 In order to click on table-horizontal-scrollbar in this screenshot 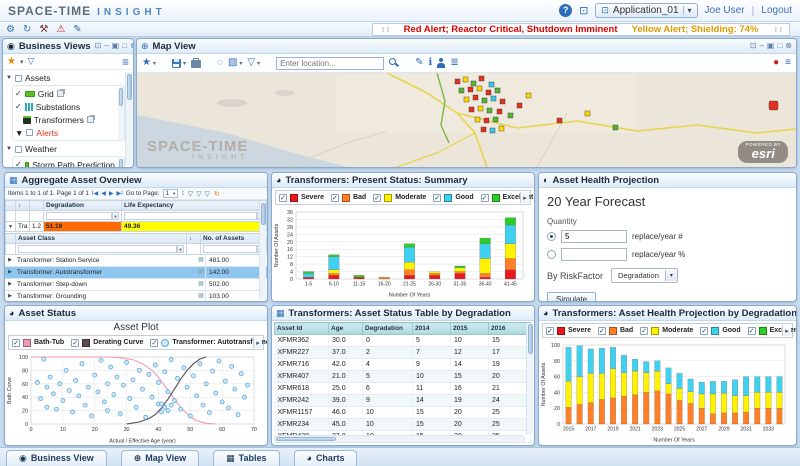, I will do `click(399, 439)`.